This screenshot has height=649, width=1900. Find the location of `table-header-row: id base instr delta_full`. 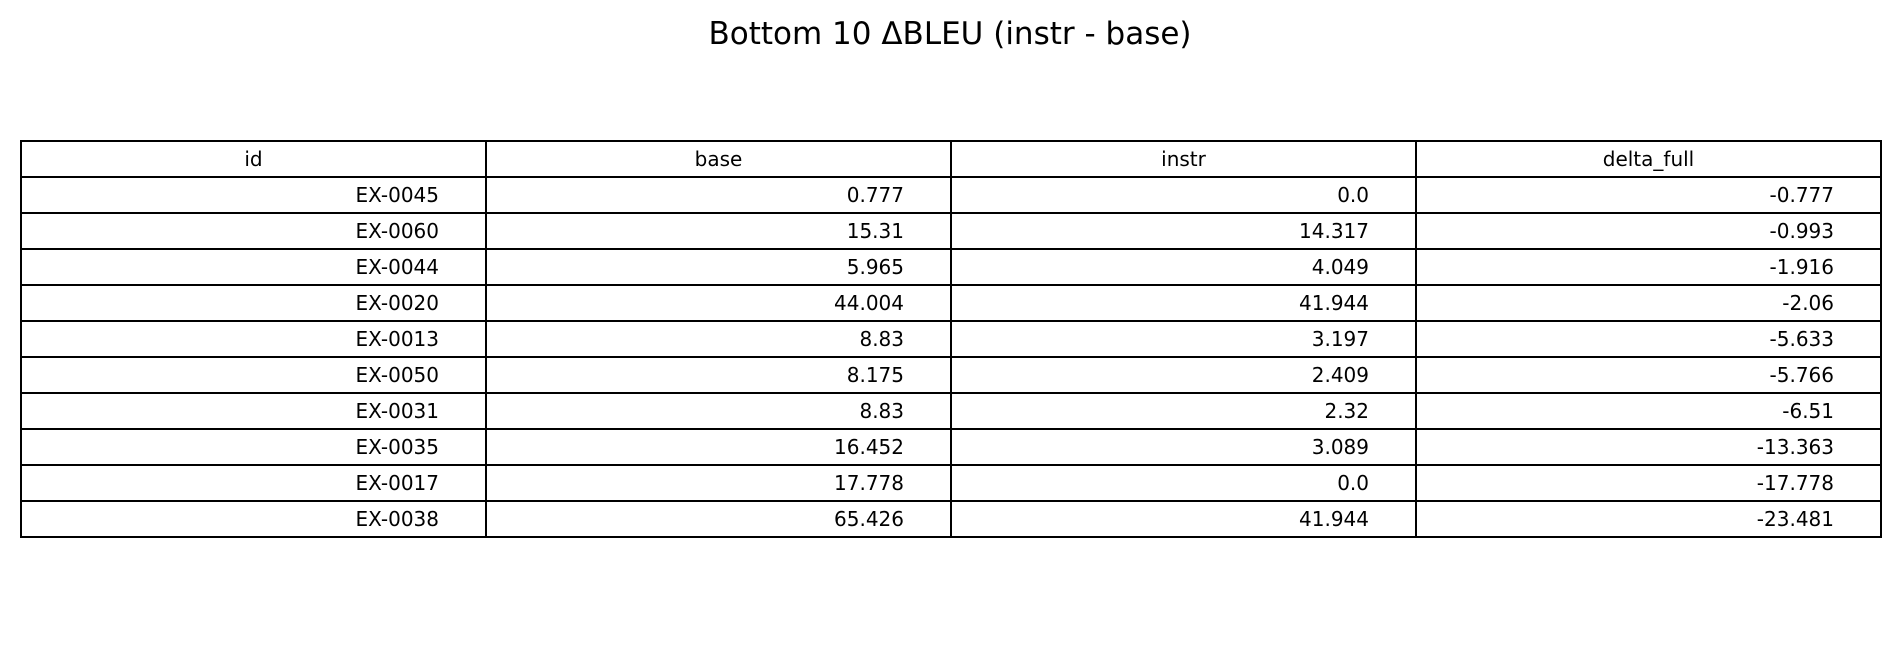

table-header-row: id base instr delta_full is located at coordinates (951, 159).